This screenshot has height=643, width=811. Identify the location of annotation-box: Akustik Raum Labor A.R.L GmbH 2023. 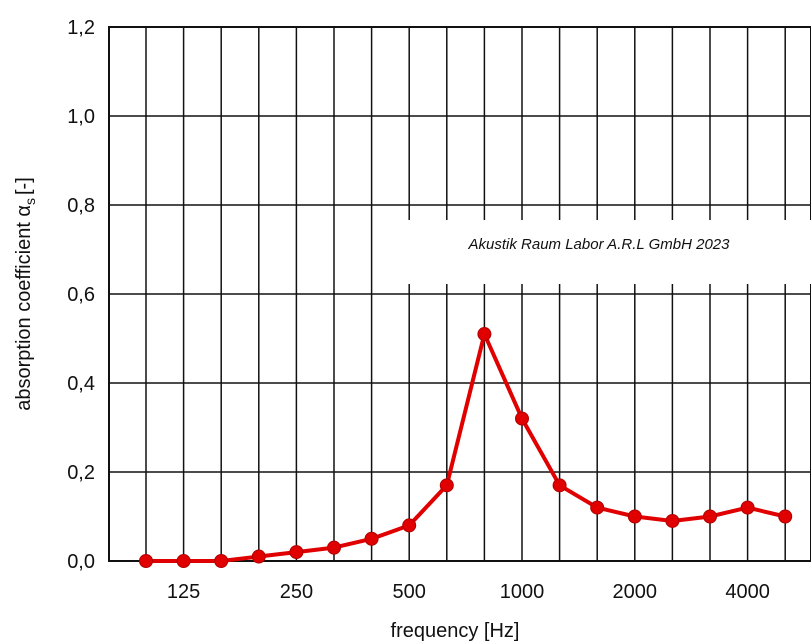
(609, 252).